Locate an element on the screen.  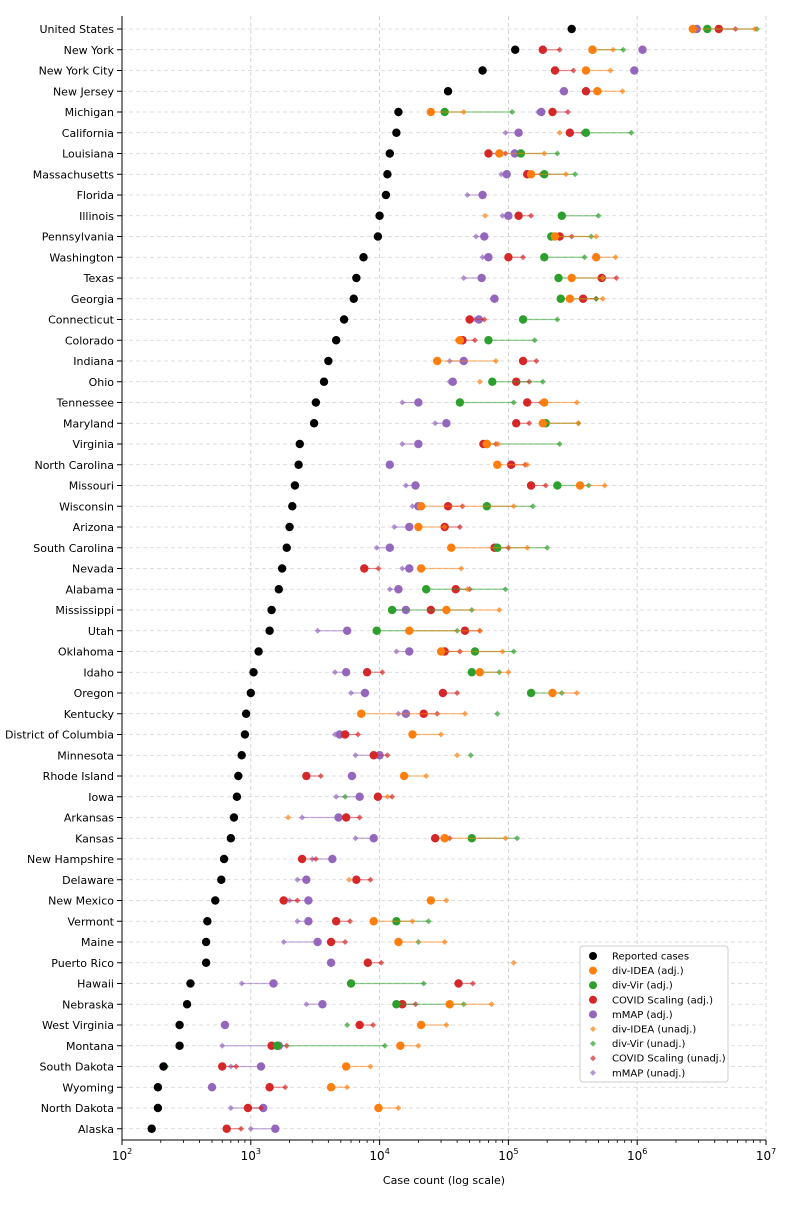
y-tick-label: Nevada is located at coordinates (93, 569).